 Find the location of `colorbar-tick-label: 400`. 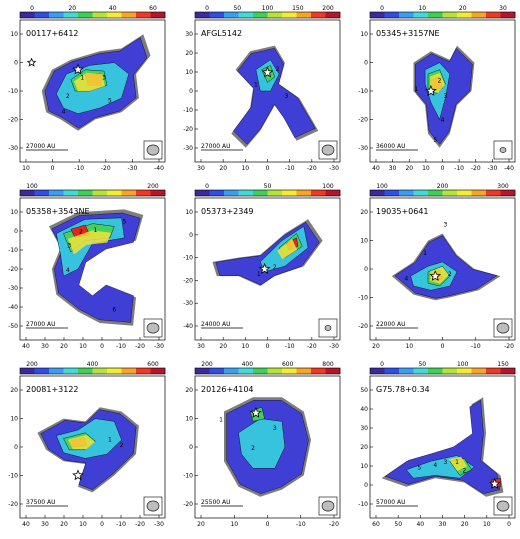

colorbar-tick-label: 400 is located at coordinates (93, 364).